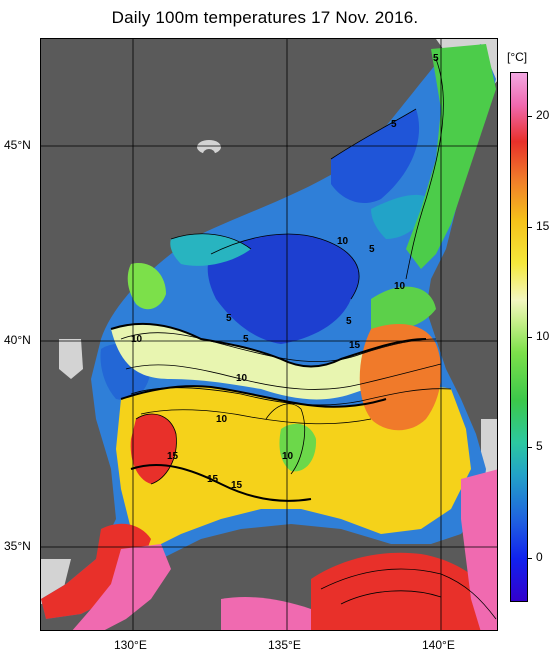  What do you see at coordinates (543, 336) in the screenshot?
I see `colorbar-tick-label: 10` at bounding box center [543, 336].